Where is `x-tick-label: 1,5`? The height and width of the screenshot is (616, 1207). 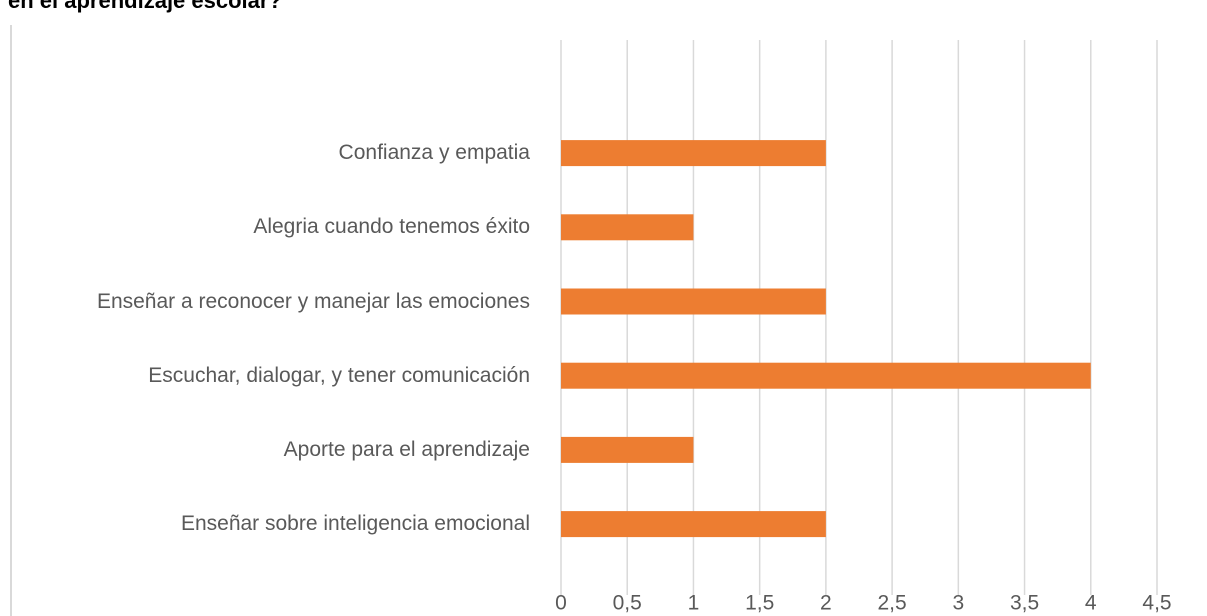
x-tick-label: 1,5 is located at coordinates (759, 603).